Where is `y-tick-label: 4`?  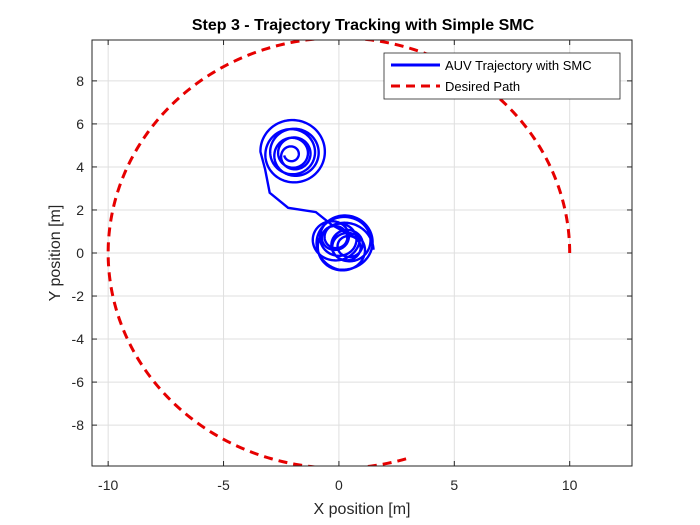 y-tick-label: 4 is located at coordinates (80, 167).